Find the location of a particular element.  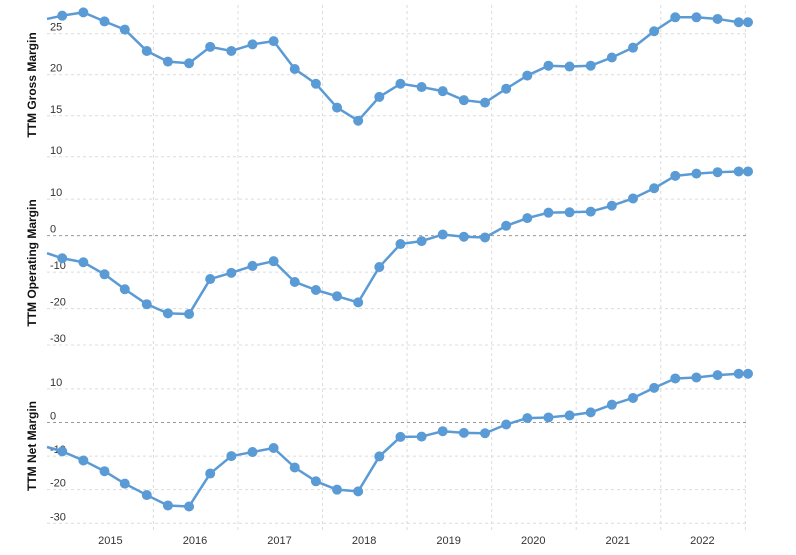

x-tick-label: 2017 is located at coordinates (279, 541).